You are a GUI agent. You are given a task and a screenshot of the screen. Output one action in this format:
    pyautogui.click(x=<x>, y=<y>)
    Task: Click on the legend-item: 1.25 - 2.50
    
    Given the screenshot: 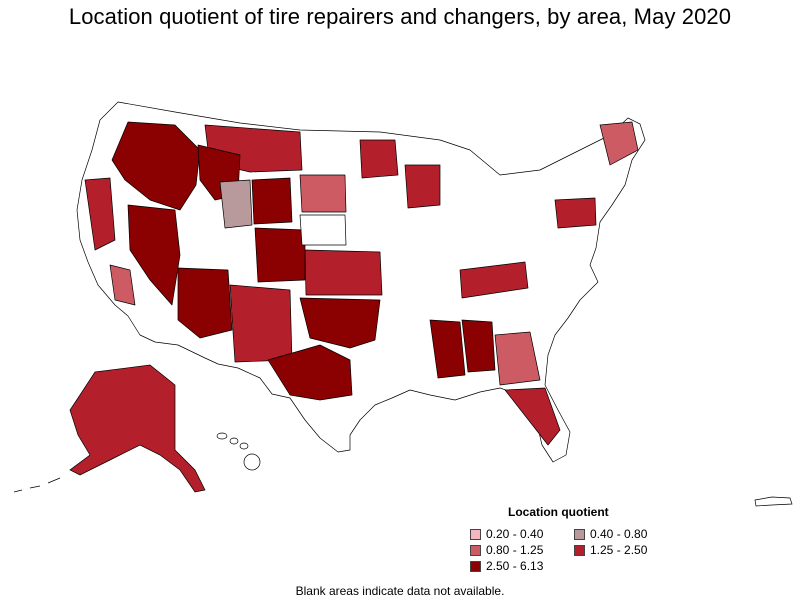 What is the action you would take?
    pyautogui.click(x=629, y=550)
    